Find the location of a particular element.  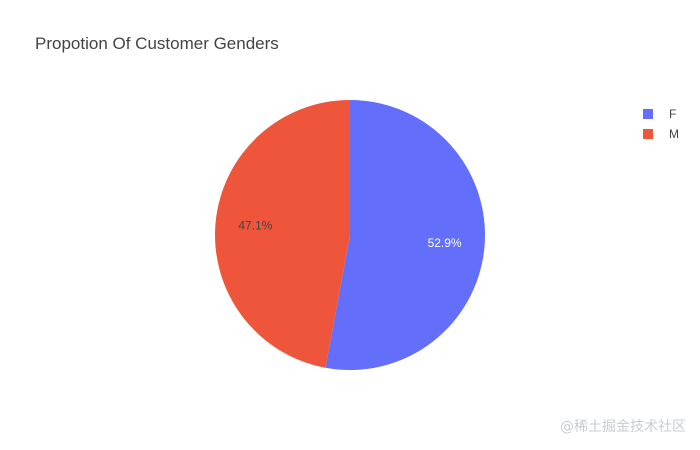

pie-label-m: 47.1% is located at coordinates (255, 226).